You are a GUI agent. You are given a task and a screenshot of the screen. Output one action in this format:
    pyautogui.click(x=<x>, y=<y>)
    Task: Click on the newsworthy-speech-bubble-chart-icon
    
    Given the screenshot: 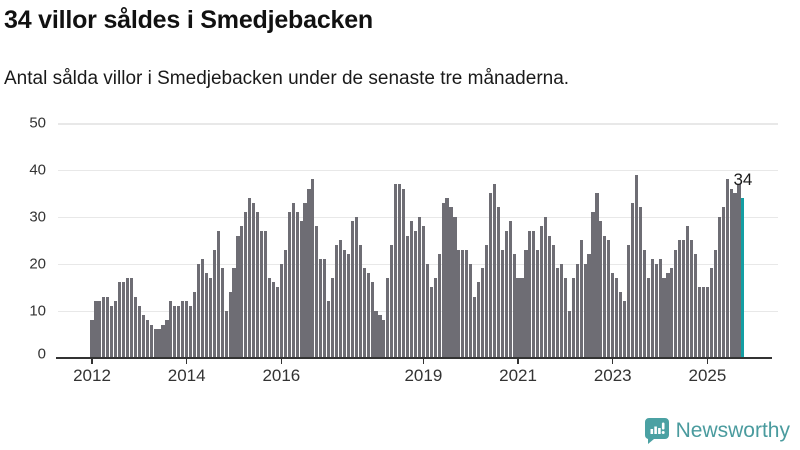 What is the action you would take?
    pyautogui.click(x=656, y=431)
    